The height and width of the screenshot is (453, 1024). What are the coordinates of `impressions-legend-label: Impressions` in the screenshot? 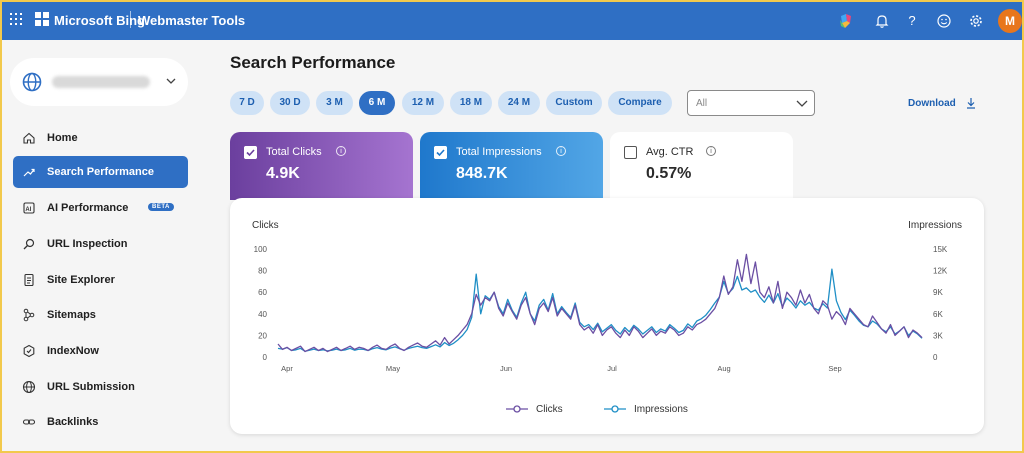 It's located at (661, 409).